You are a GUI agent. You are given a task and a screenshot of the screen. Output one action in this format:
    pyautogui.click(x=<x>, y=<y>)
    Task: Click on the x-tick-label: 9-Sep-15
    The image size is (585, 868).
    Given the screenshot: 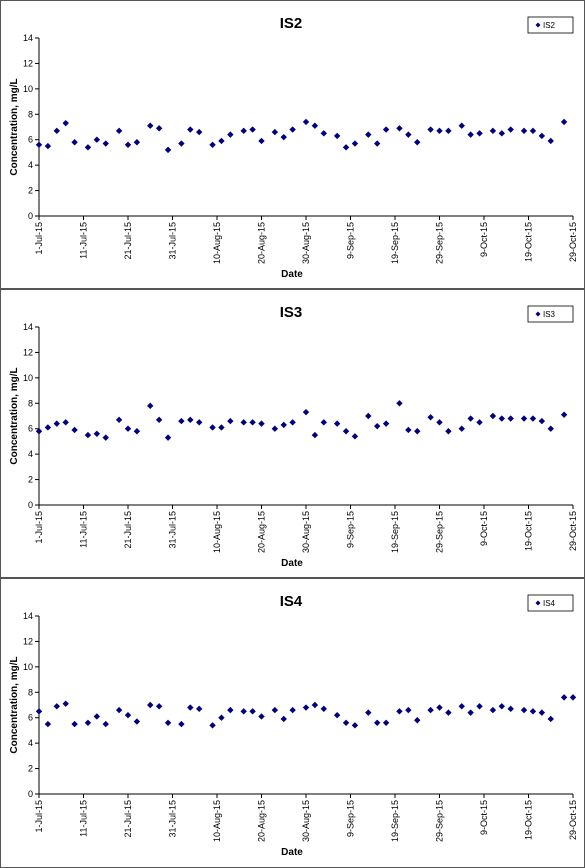 What is the action you would take?
    pyautogui.click(x=351, y=240)
    